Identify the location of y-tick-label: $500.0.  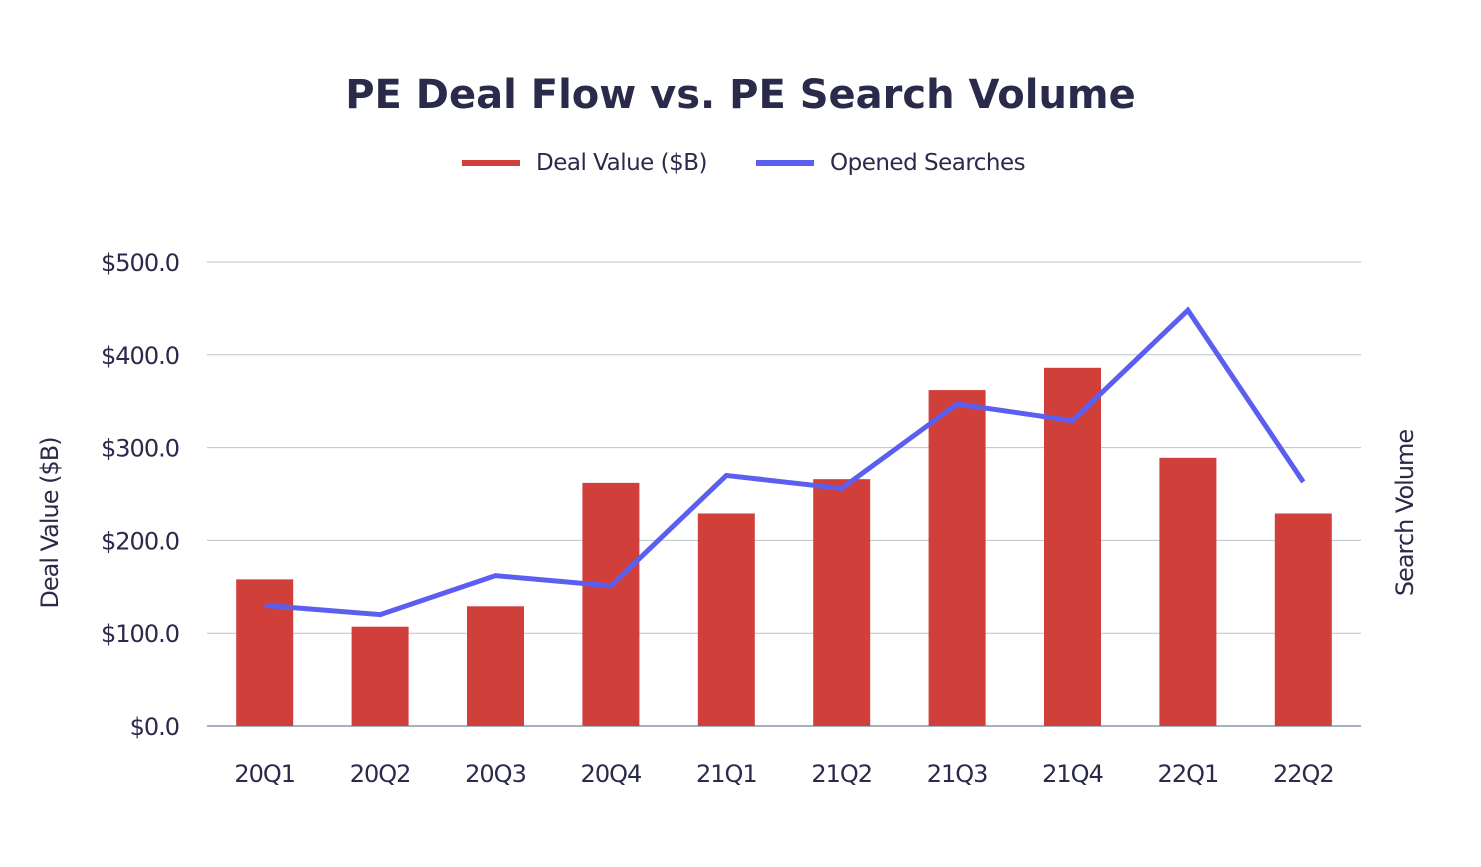
(140, 263).